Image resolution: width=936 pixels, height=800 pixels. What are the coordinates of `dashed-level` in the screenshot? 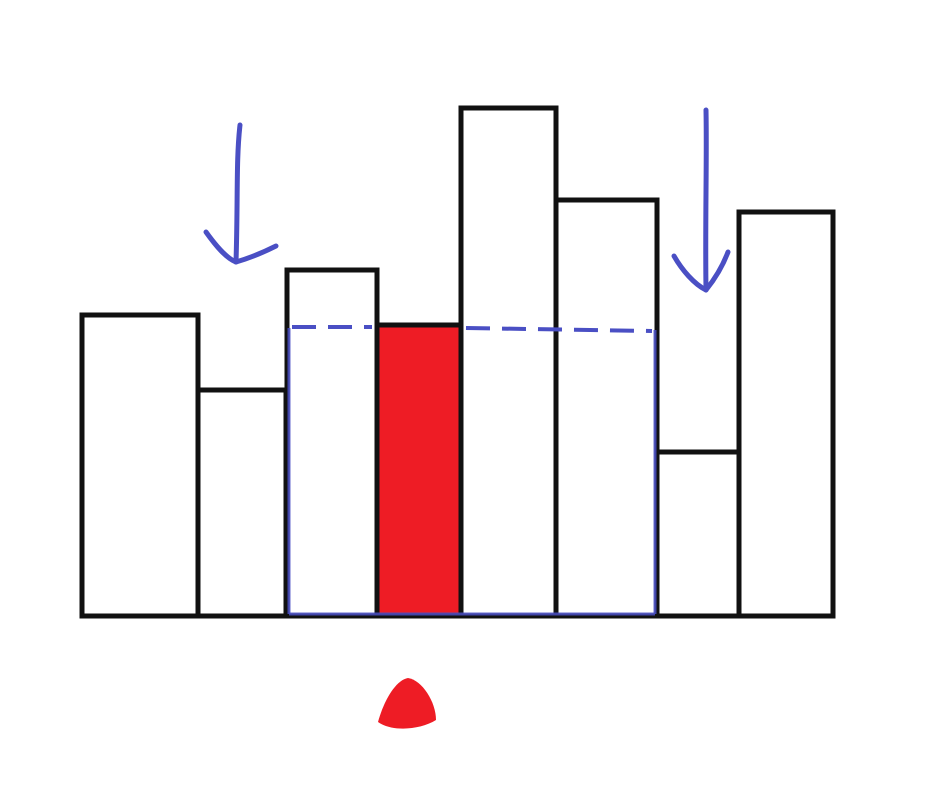 It's located at (472, 329).